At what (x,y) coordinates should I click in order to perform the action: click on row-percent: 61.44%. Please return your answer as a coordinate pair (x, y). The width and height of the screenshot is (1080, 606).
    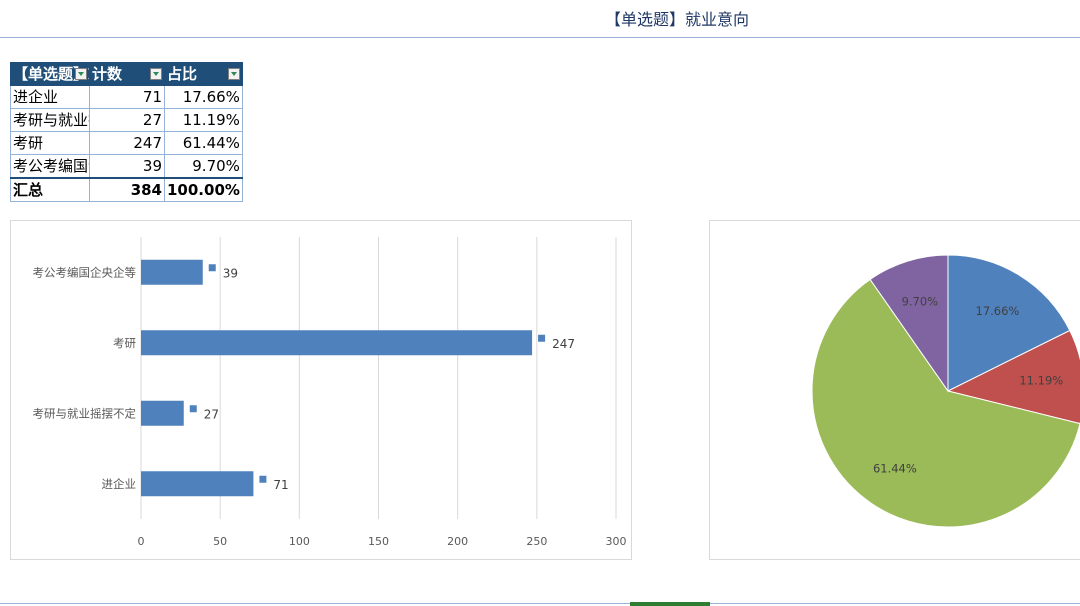
    Looking at the image, I should click on (203, 143).